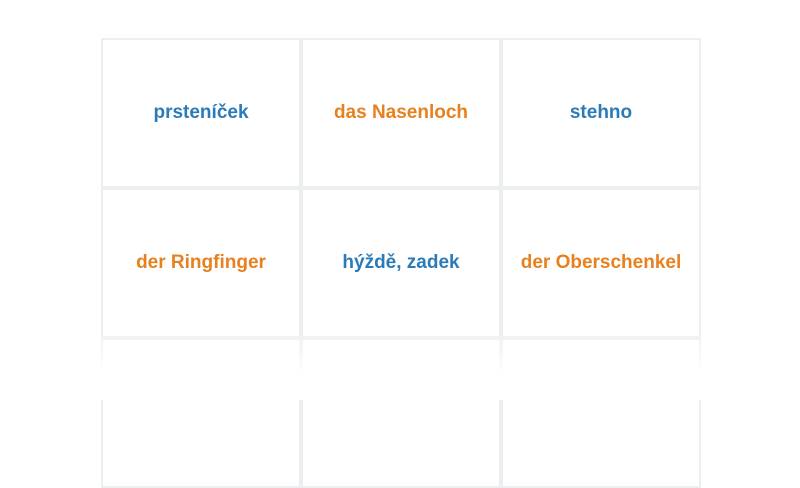 This screenshot has height=488, width=800. I want to click on card-stehno: stehno, so click(601, 113).